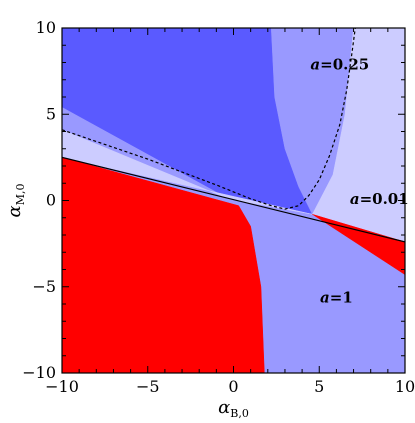  I want to click on x-axis-title-main: α, so click(224, 407).